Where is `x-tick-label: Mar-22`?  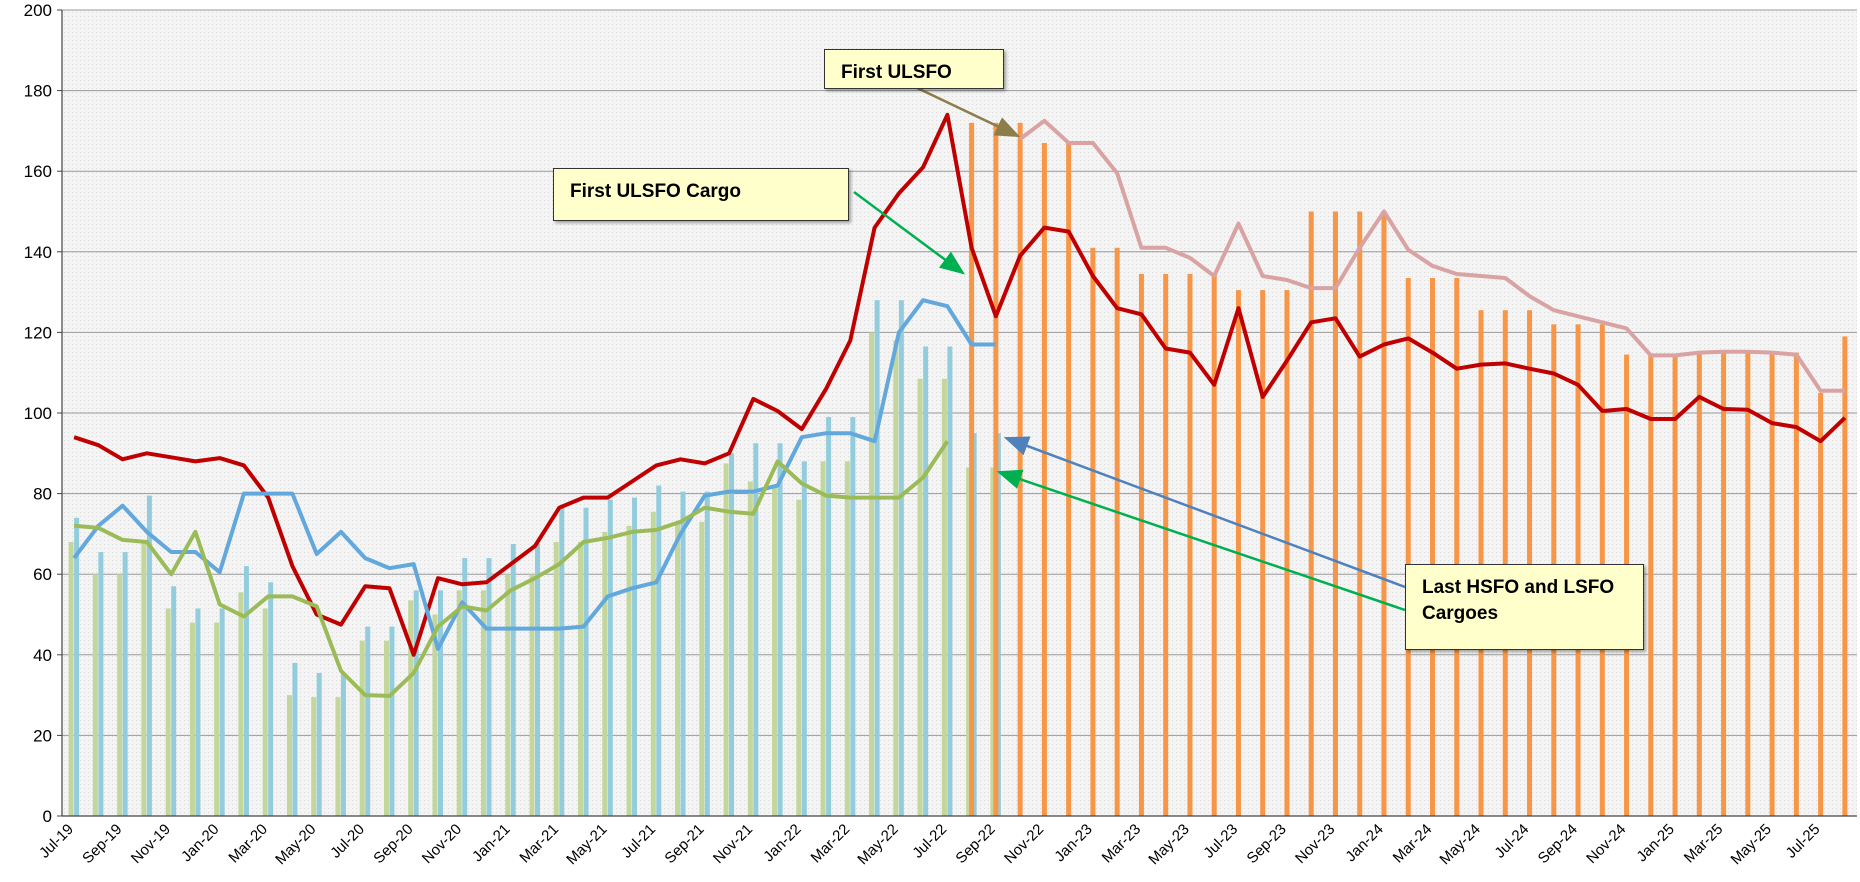
x-tick-label: Mar-22 is located at coordinates (831, 844).